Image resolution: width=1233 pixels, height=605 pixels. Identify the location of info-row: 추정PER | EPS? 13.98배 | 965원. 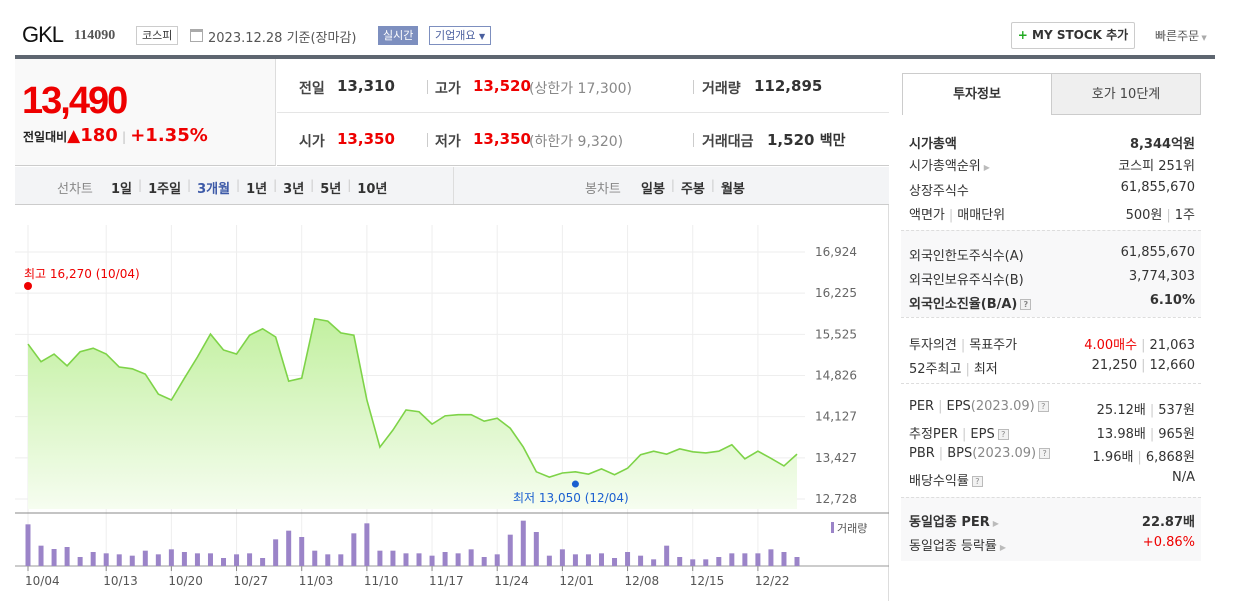
(1052, 432).